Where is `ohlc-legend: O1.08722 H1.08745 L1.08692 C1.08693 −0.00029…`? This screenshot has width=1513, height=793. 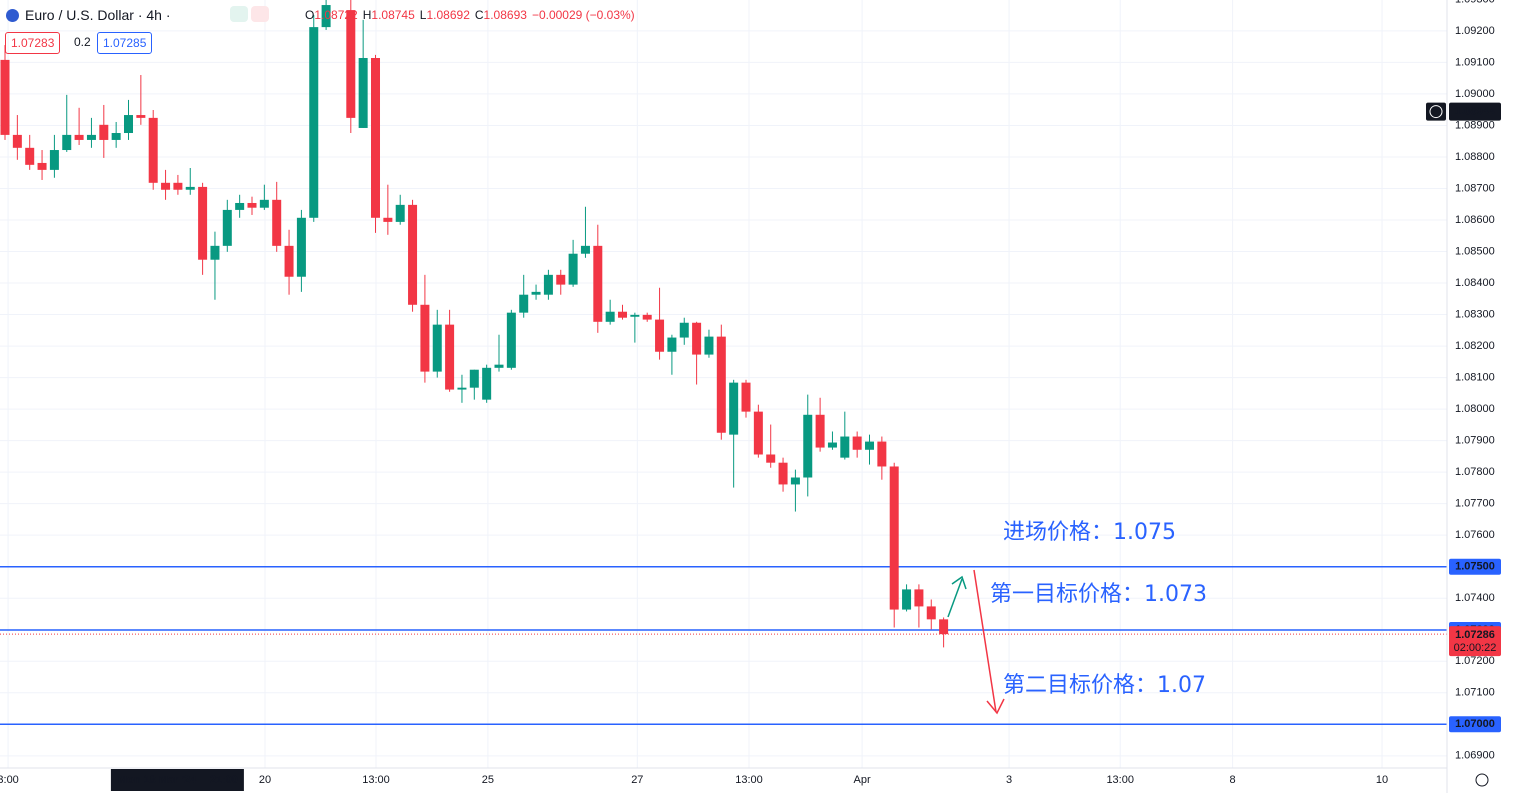 ohlc-legend: O1.08722 H1.08745 L1.08692 C1.08693 −0.00029… is located at coordinates (472, 15).